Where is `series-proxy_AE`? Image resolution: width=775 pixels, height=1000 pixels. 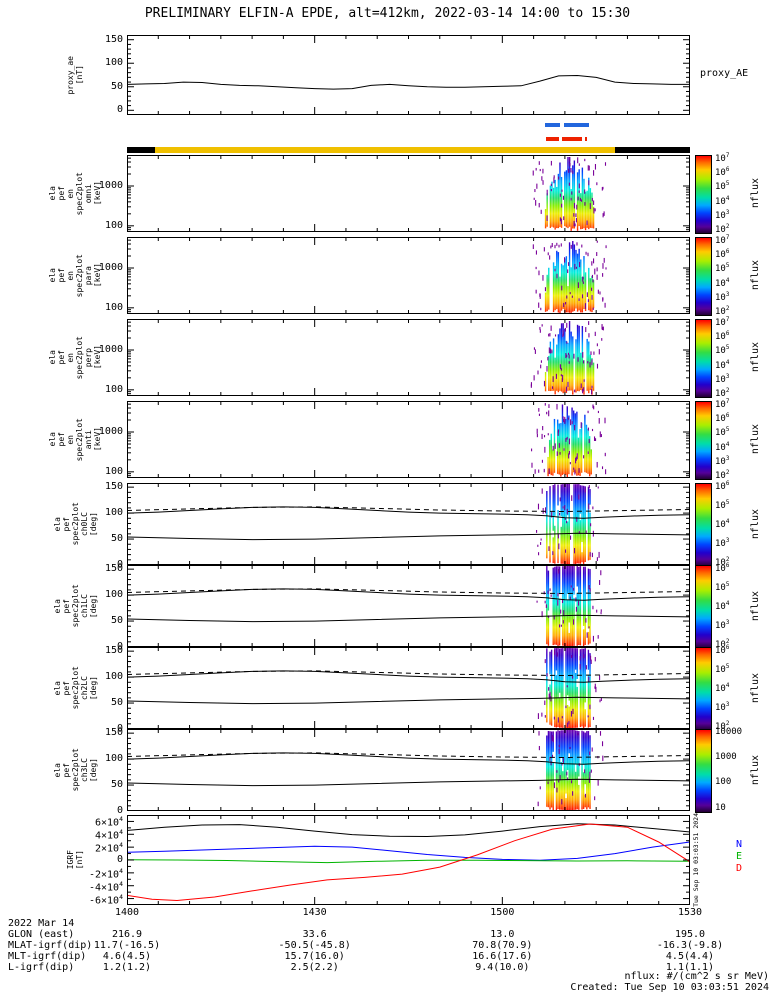
series-proxy_AE is located at coordinates (408, 82).